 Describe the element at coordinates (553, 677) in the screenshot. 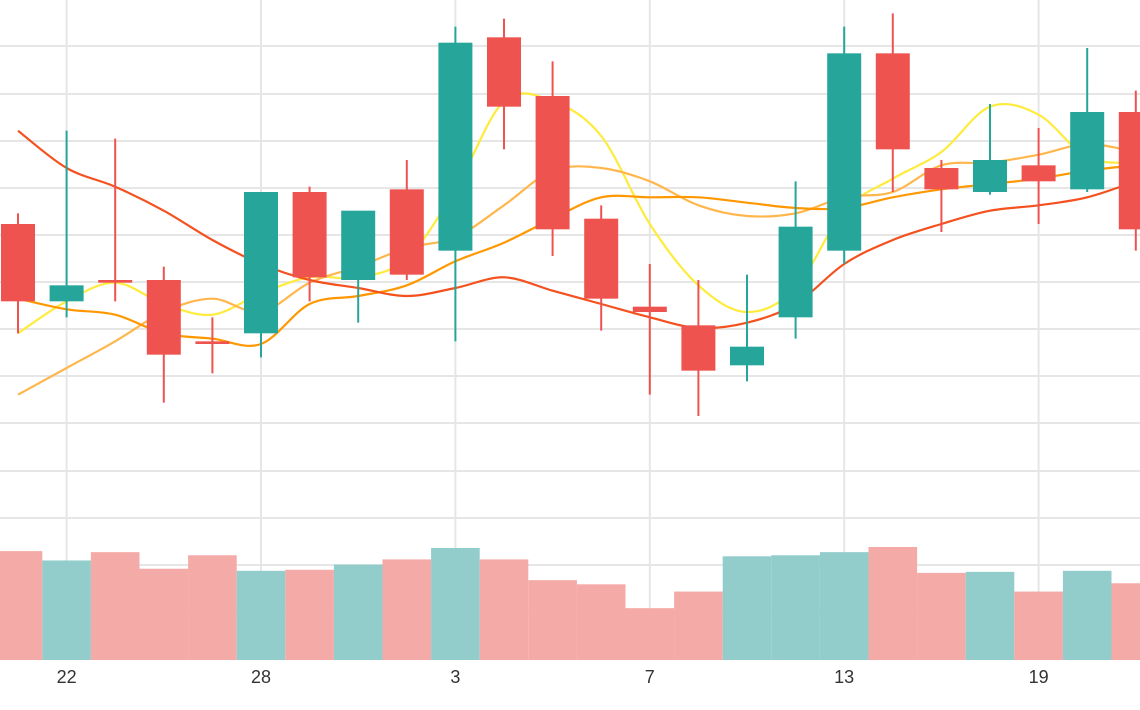

I see `x-axis-ticks: 22 28 3 7 13 19` at that location.